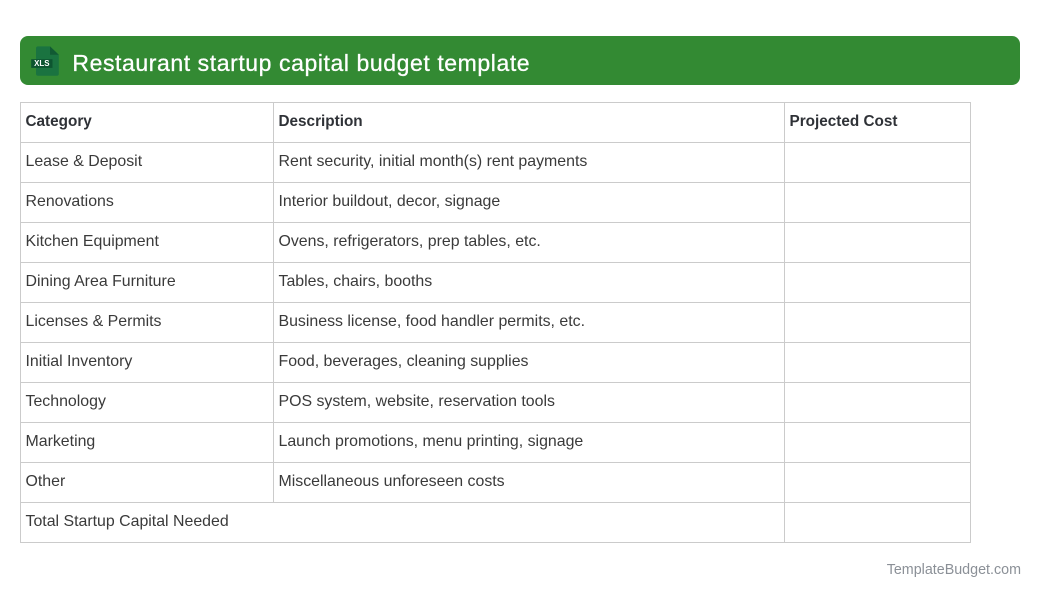 The height and width of the screenshot is (600, 1040). I want to click on svg-text: XLS, so click(41, 63).